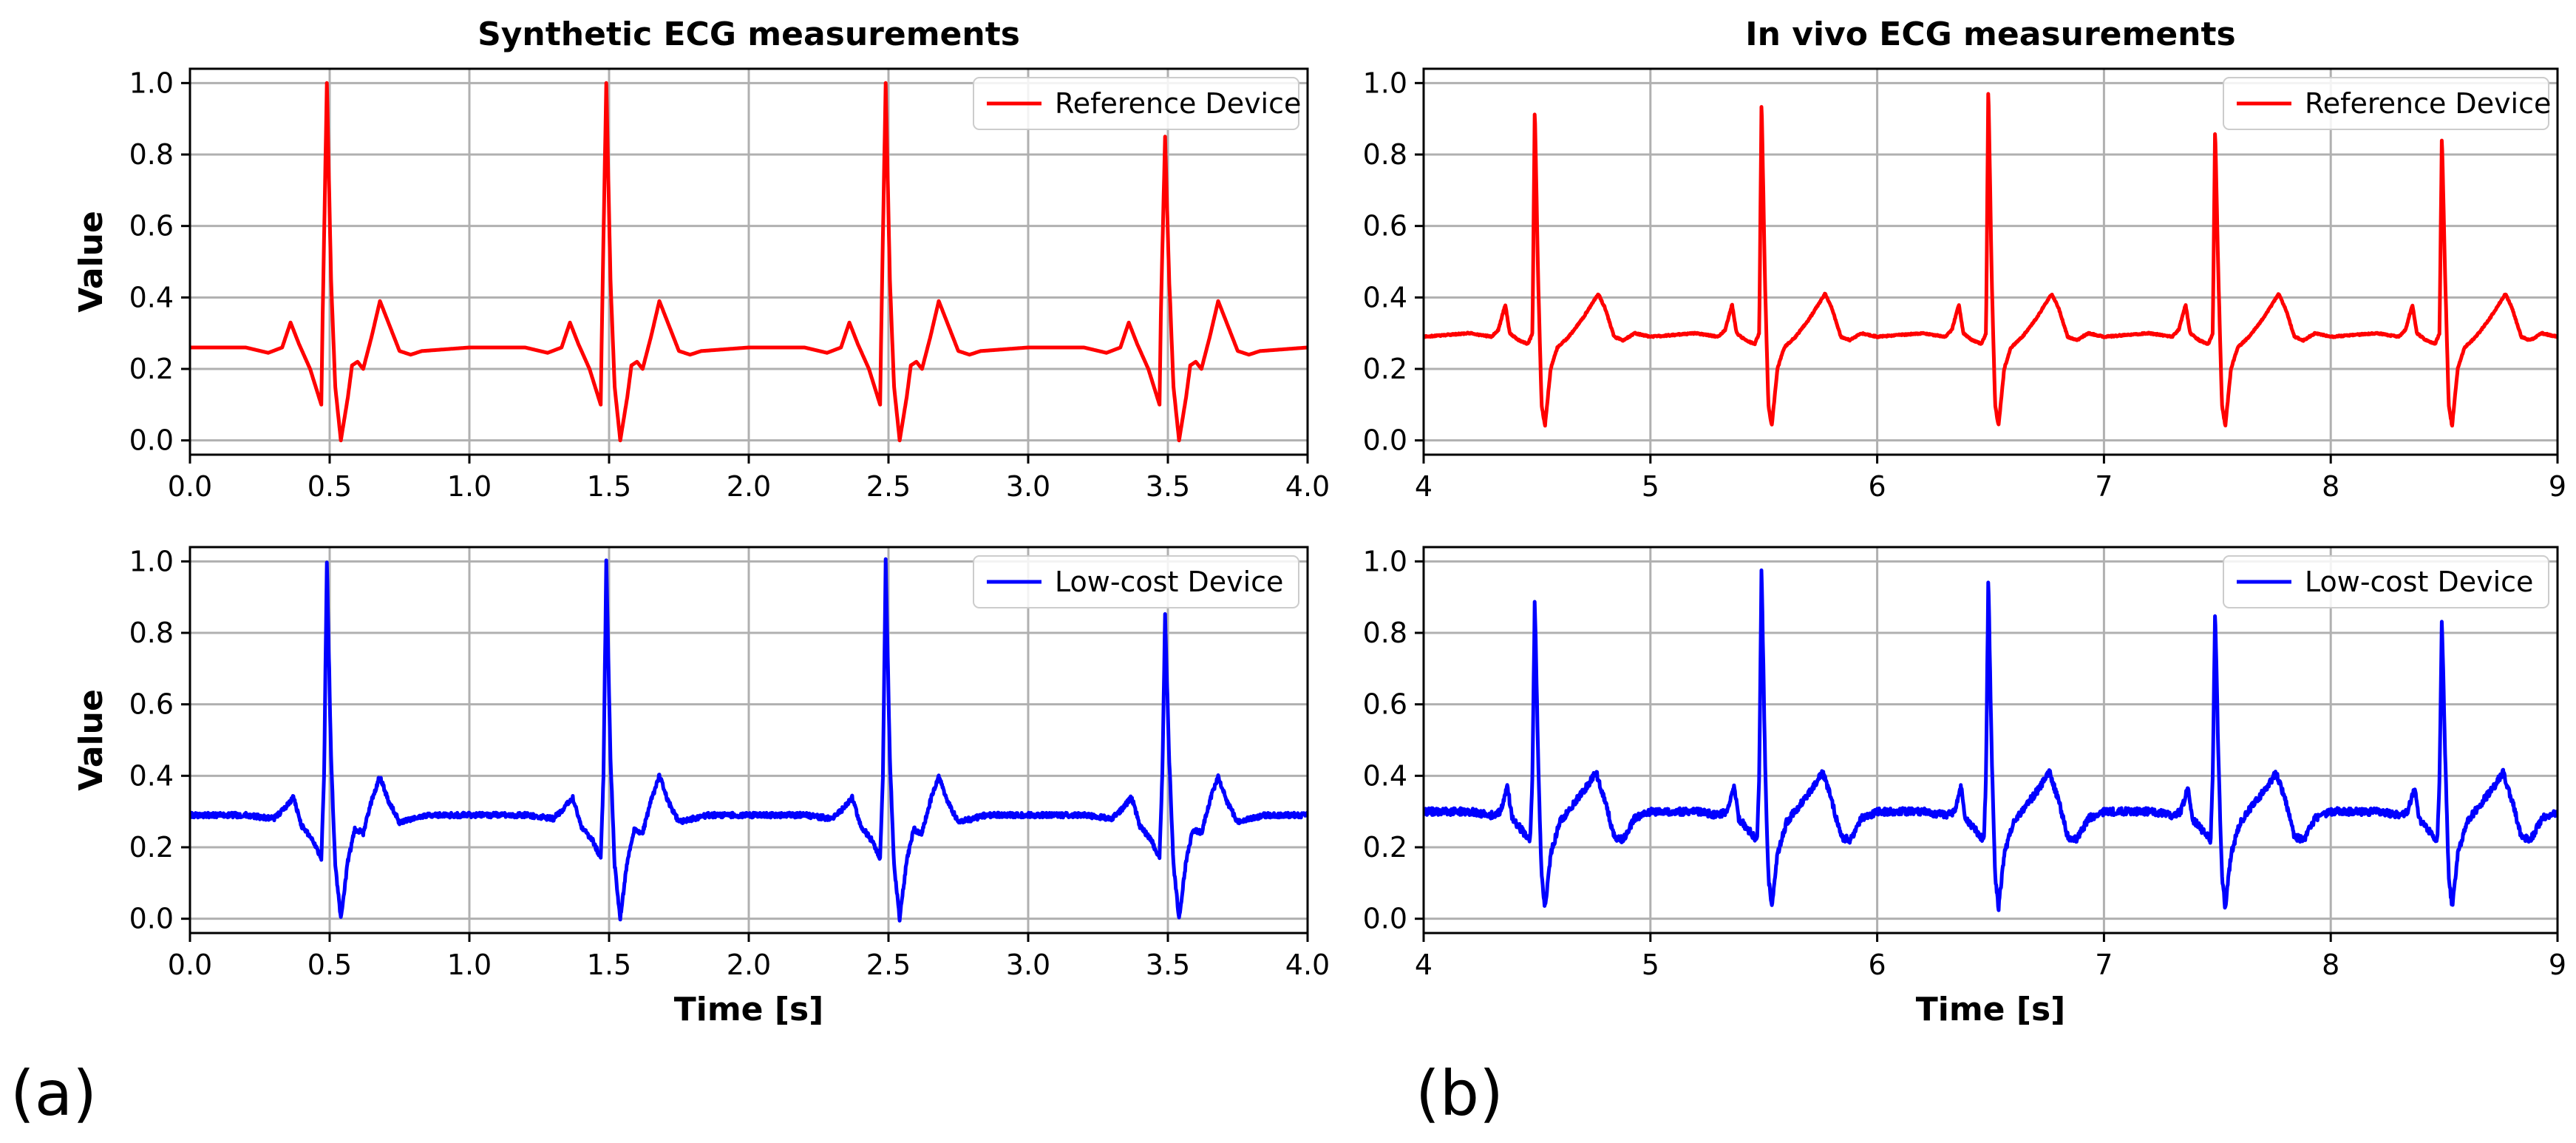 This screenshot has height=1143, width=2576. I want to click on chart-title: In vivo ECG measurements, so click(1990, 34).